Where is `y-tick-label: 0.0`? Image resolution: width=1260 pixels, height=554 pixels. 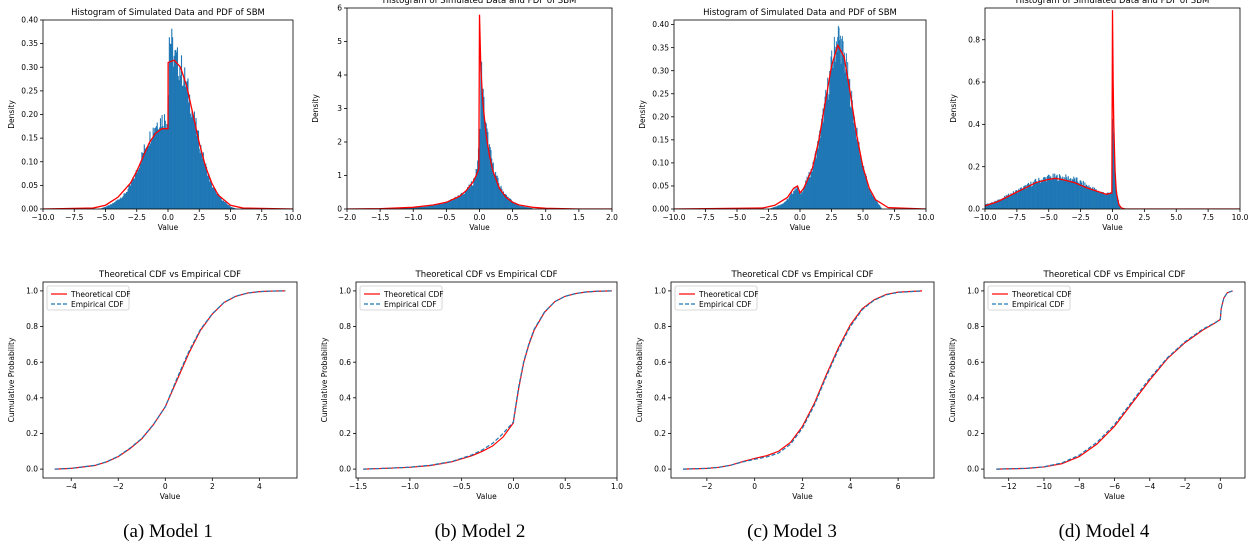
y-tick-label: 0.0 is located at coordinates (974, 209).